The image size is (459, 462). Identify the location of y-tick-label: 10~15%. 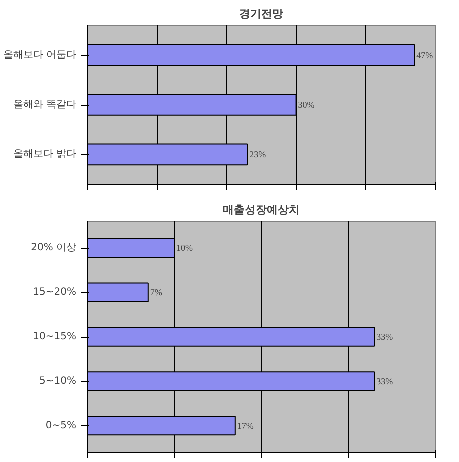
(55, 337).